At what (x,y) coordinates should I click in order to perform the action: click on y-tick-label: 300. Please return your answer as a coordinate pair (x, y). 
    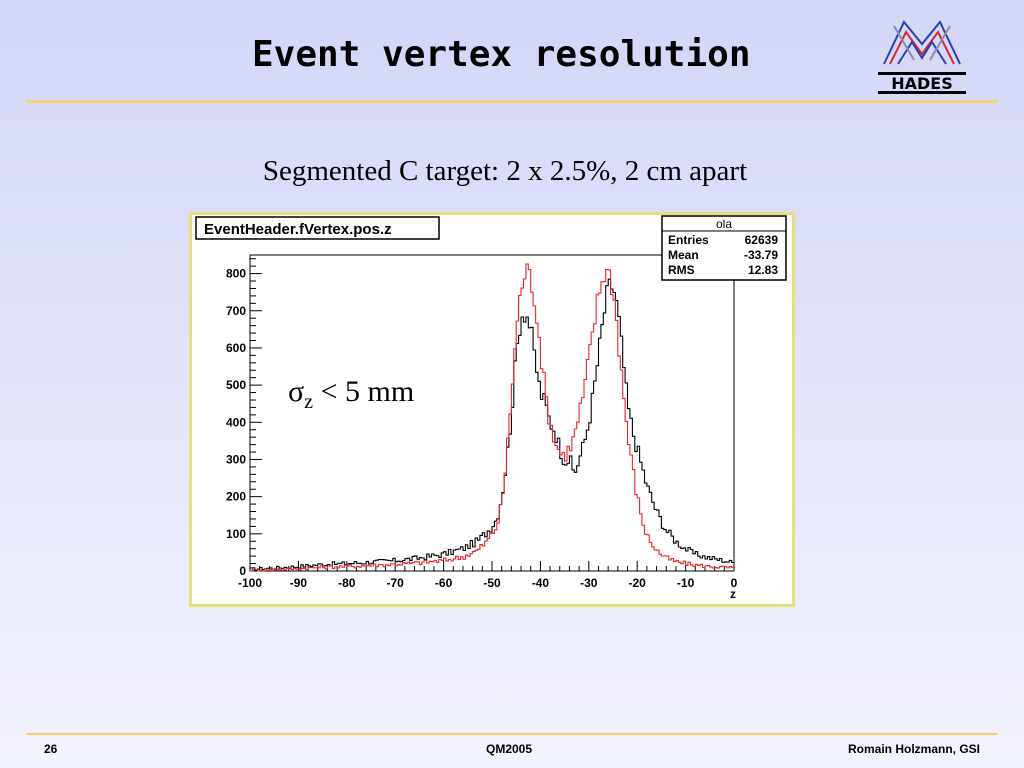
    Looking at the image, I should click on (236, 459).